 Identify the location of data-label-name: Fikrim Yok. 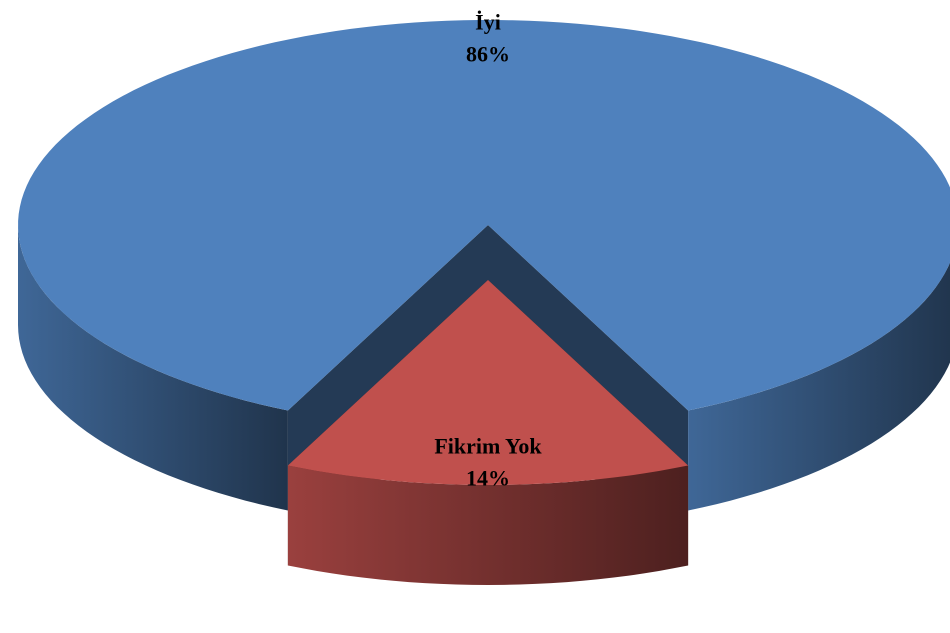
(488, 446).